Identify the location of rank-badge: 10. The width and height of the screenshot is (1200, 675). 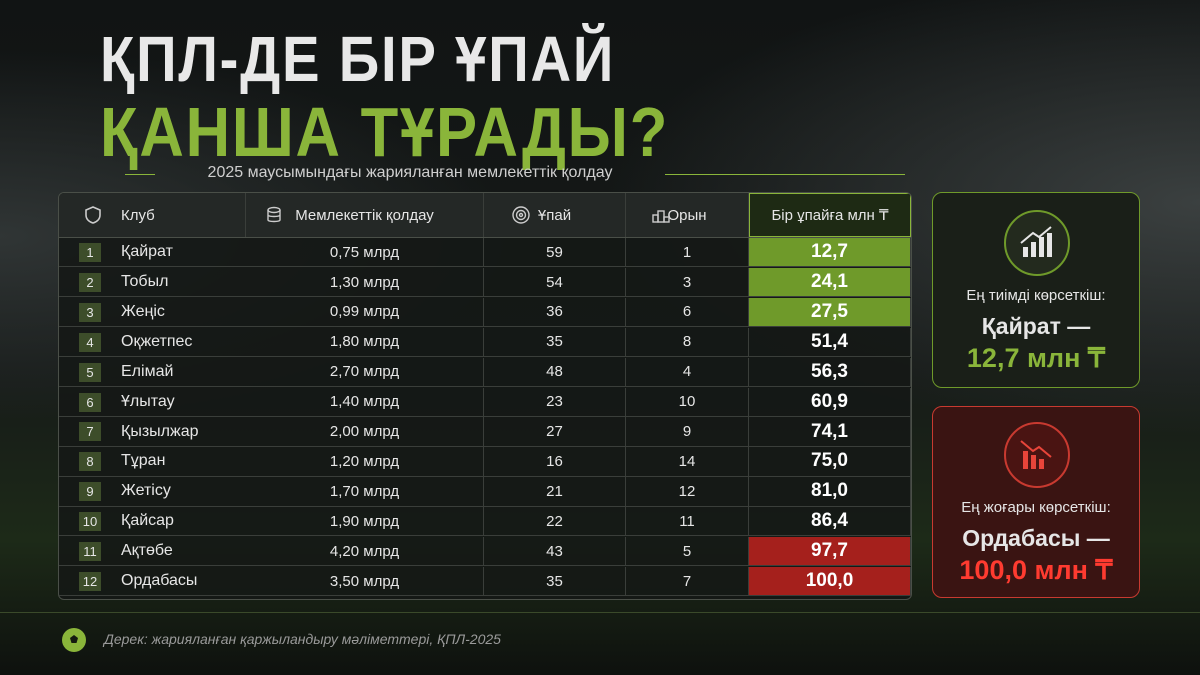
(90, 522).